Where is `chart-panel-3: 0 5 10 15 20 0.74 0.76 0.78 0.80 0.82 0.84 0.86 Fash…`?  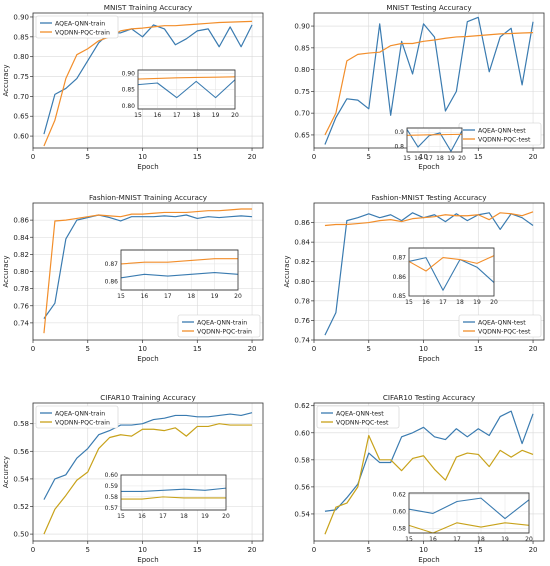
chart-panel-3: 0 5 10 15 20 0.74 0.76 0.78 0.80 0.82 0.84 0.86 Fash… is located at coordinates (133, 278).